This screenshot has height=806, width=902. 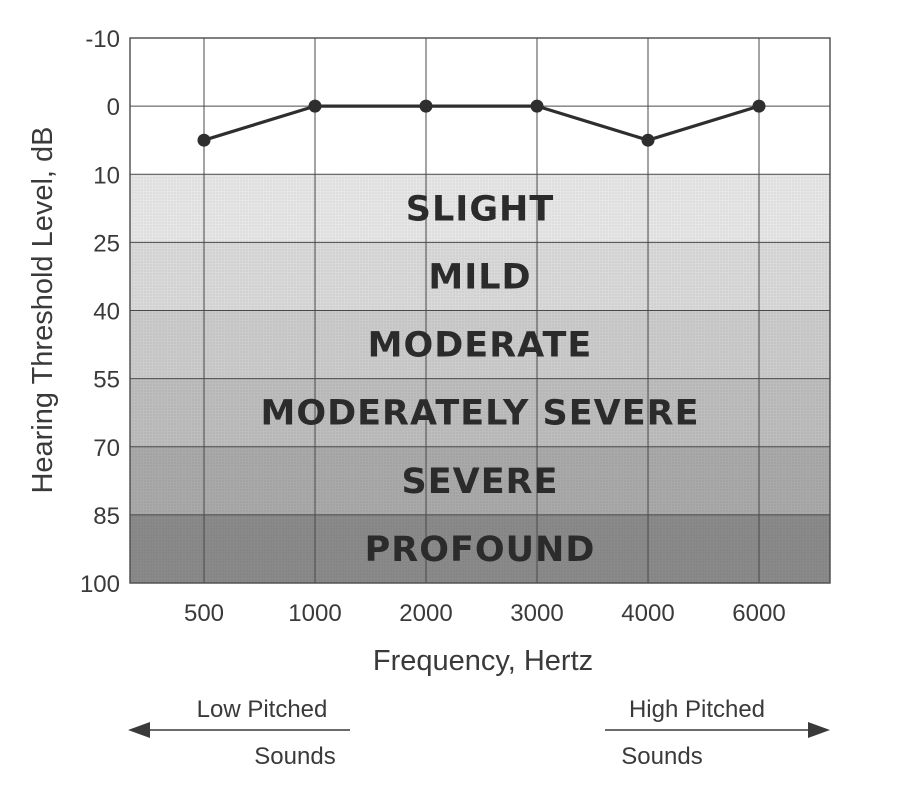 I want to click on x-tick-label: 1000, so click(x=314, y=613).